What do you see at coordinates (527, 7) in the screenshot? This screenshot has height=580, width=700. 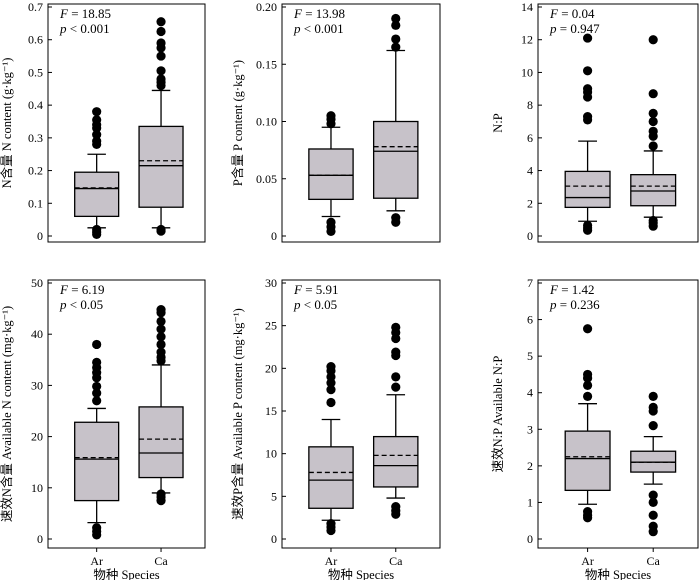 I see `y-tick-label: 14` at bounding box center [527, 7].